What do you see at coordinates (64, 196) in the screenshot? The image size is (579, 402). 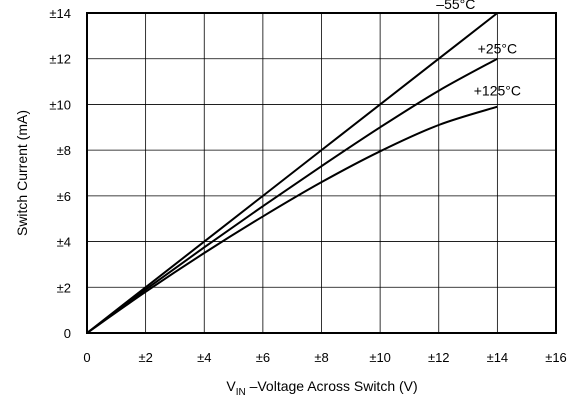 I see `y-tick-label: ±6` at bounding box center [64, 196].